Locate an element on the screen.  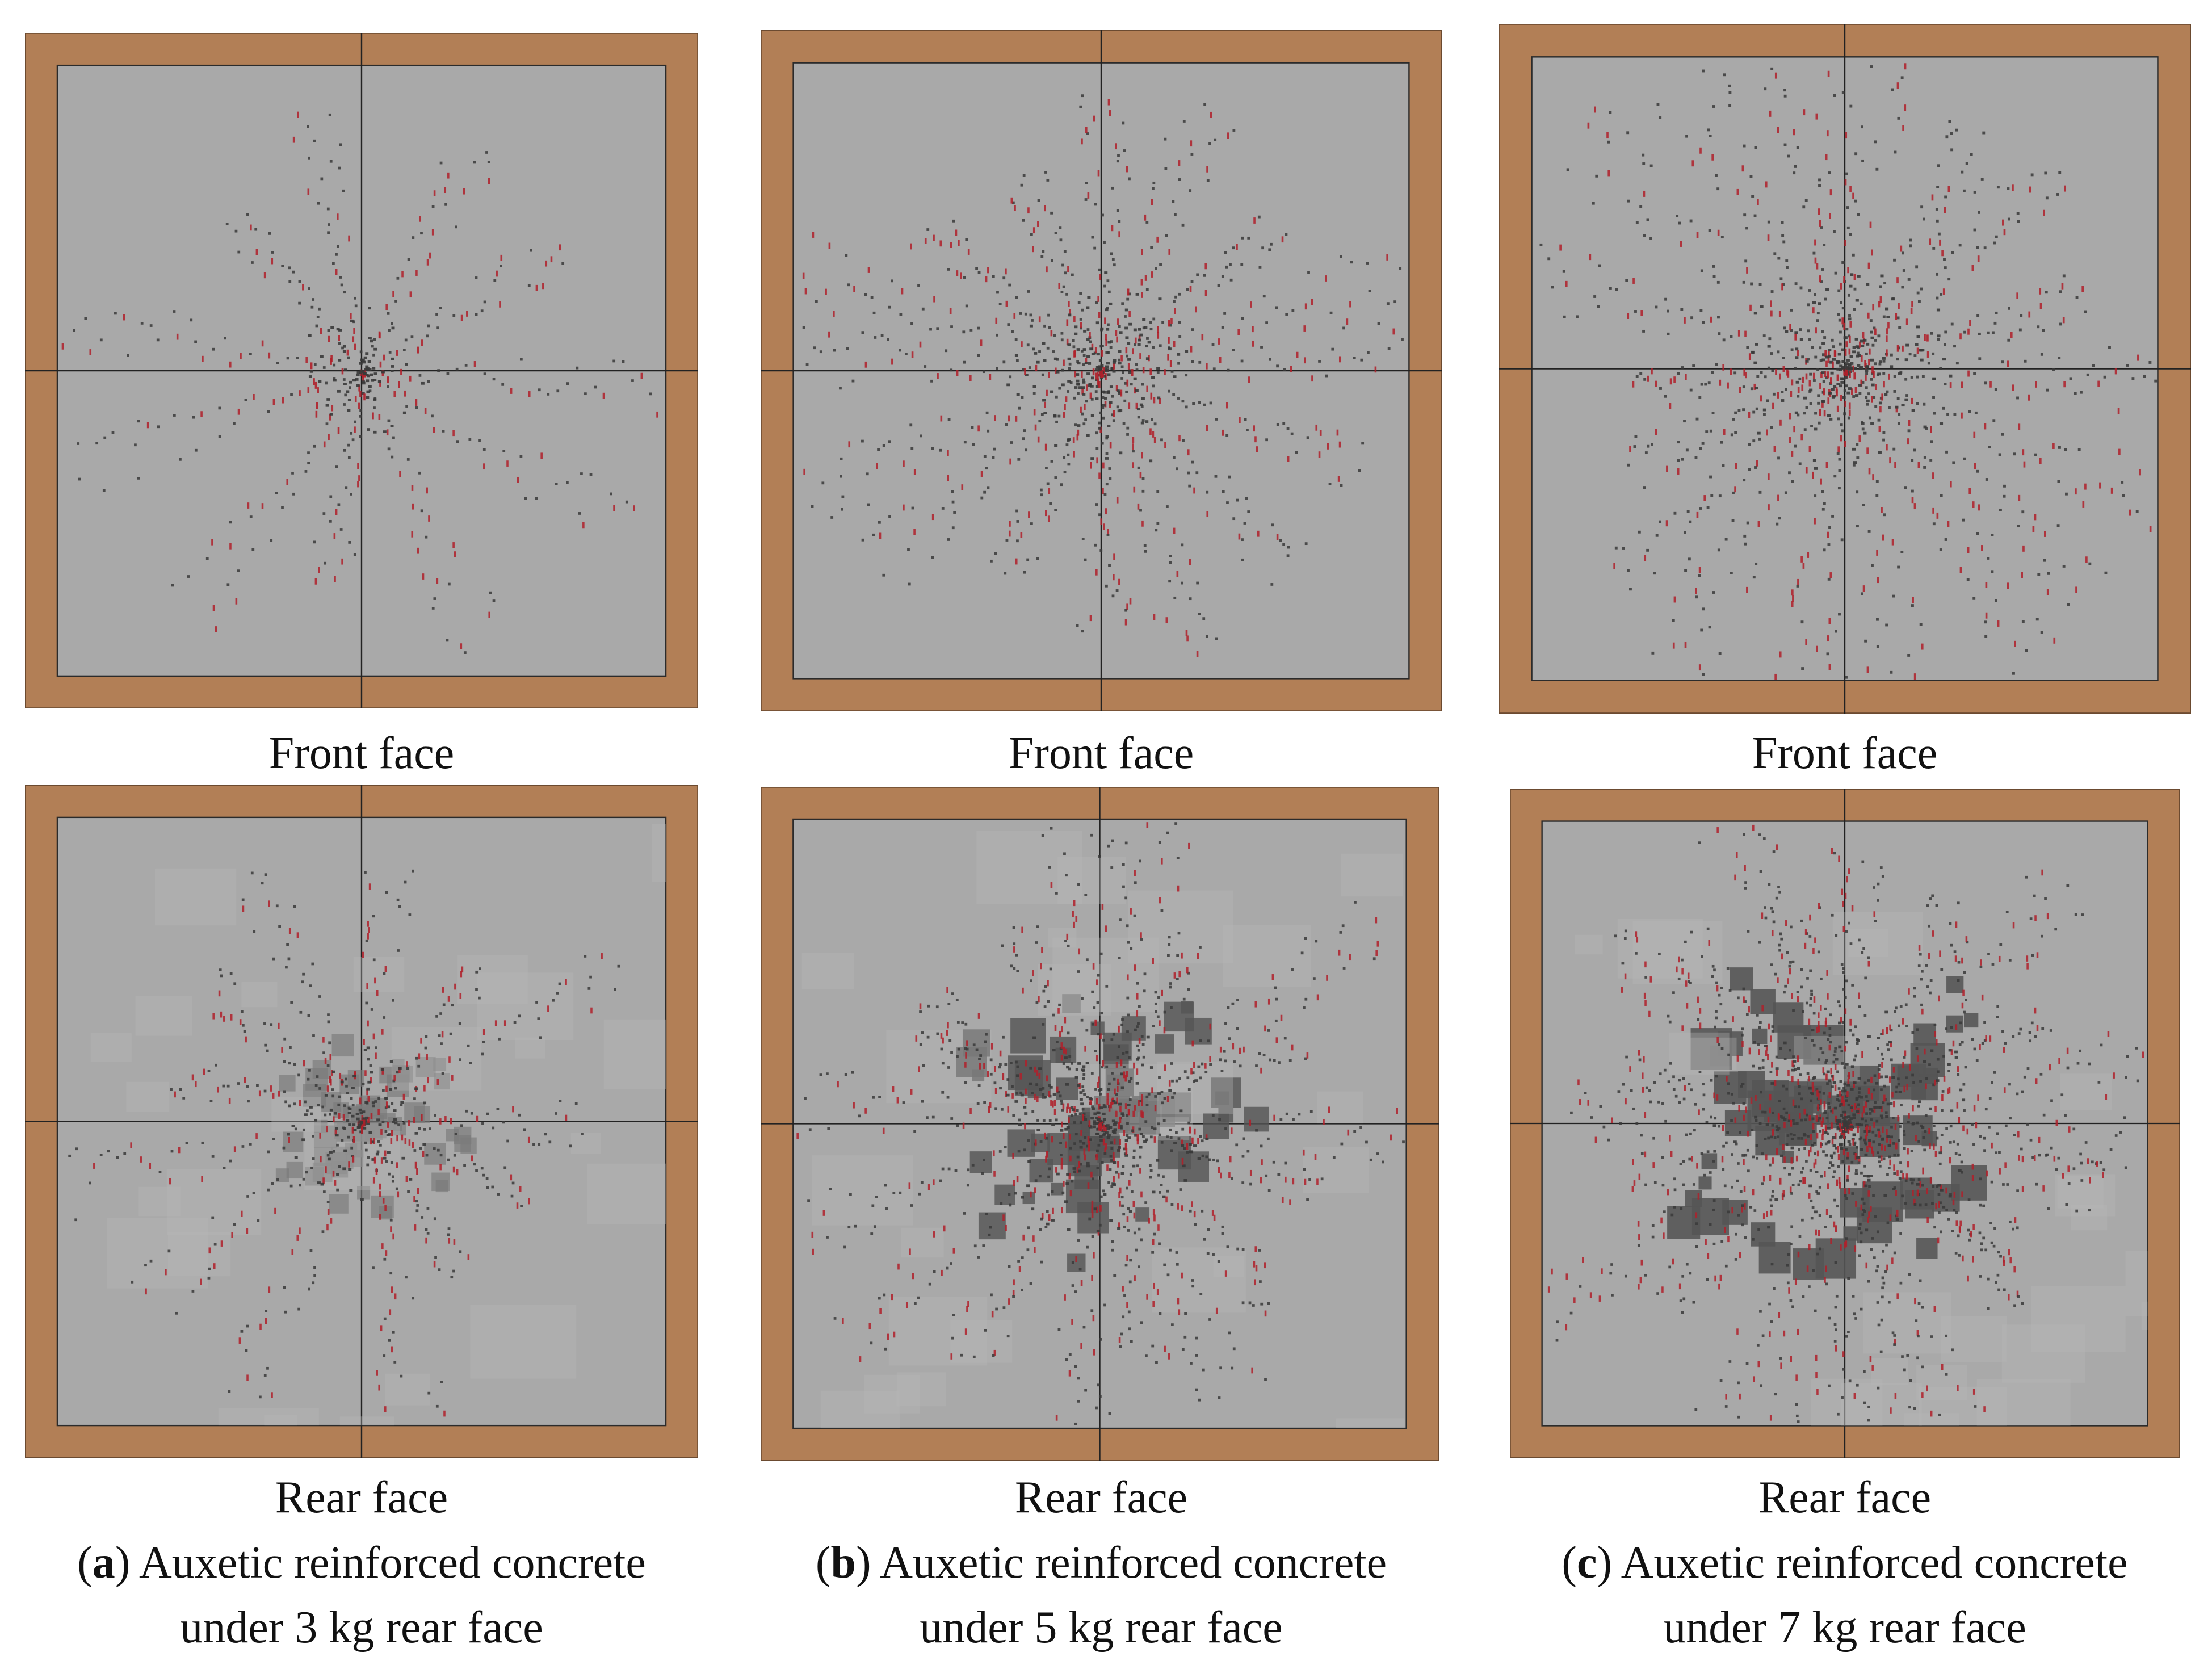
panel-c-rear-face is located at coordinates (1845, 1123).